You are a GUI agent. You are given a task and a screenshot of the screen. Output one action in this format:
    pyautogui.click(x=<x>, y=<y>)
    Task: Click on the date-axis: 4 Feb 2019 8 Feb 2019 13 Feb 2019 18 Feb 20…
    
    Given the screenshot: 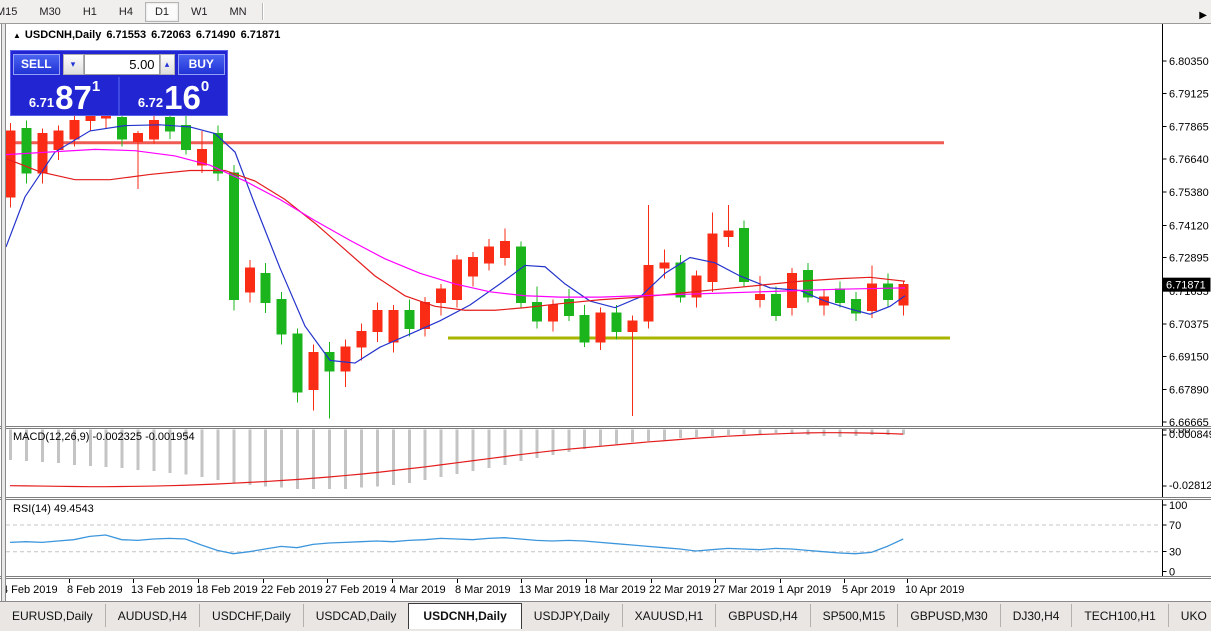 What is the action you would take?
    pyautogui.click(x=605, y=589)
    